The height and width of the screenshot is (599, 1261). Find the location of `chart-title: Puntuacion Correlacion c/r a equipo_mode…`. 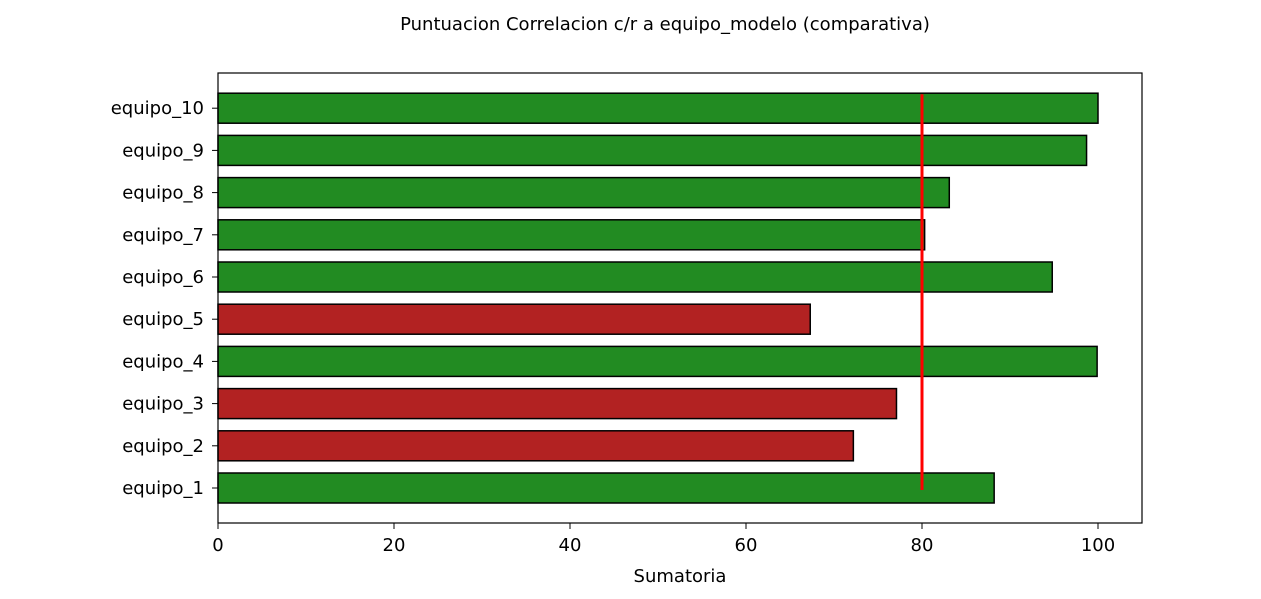

chart-title: Puntuacion Correlacion c/r a equipo_mode… is located at coordinates (665, 24).